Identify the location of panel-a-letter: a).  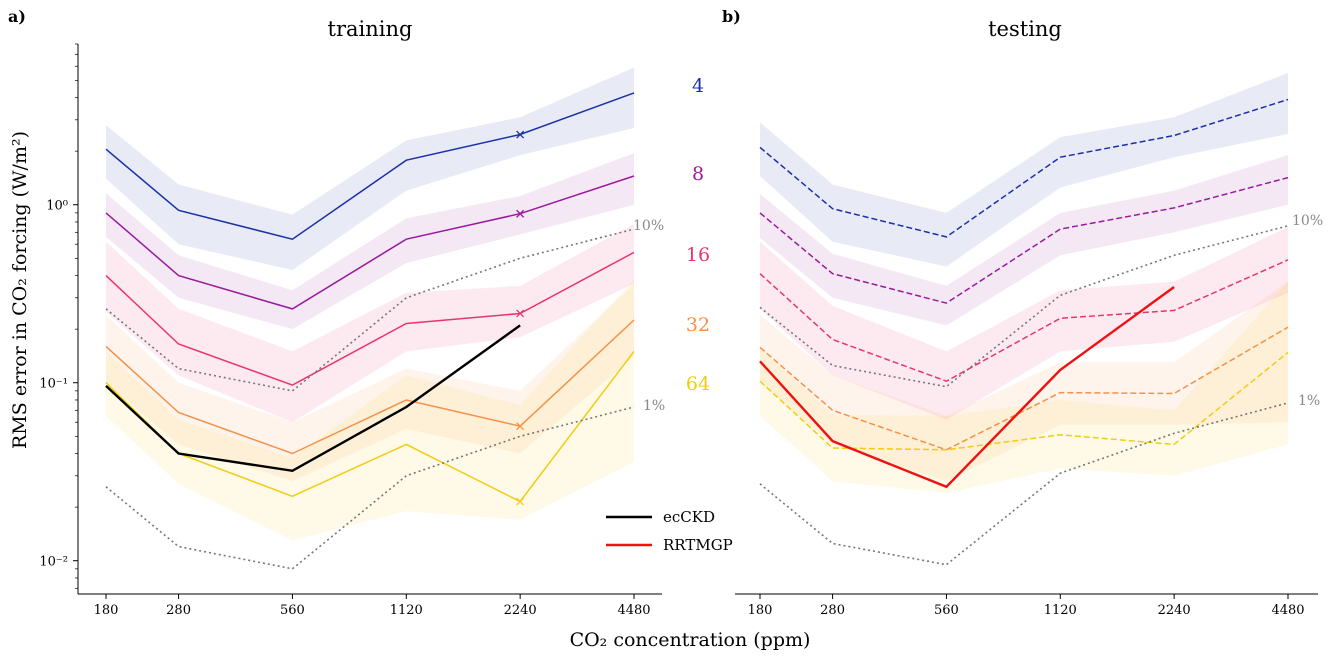
(17, 16).